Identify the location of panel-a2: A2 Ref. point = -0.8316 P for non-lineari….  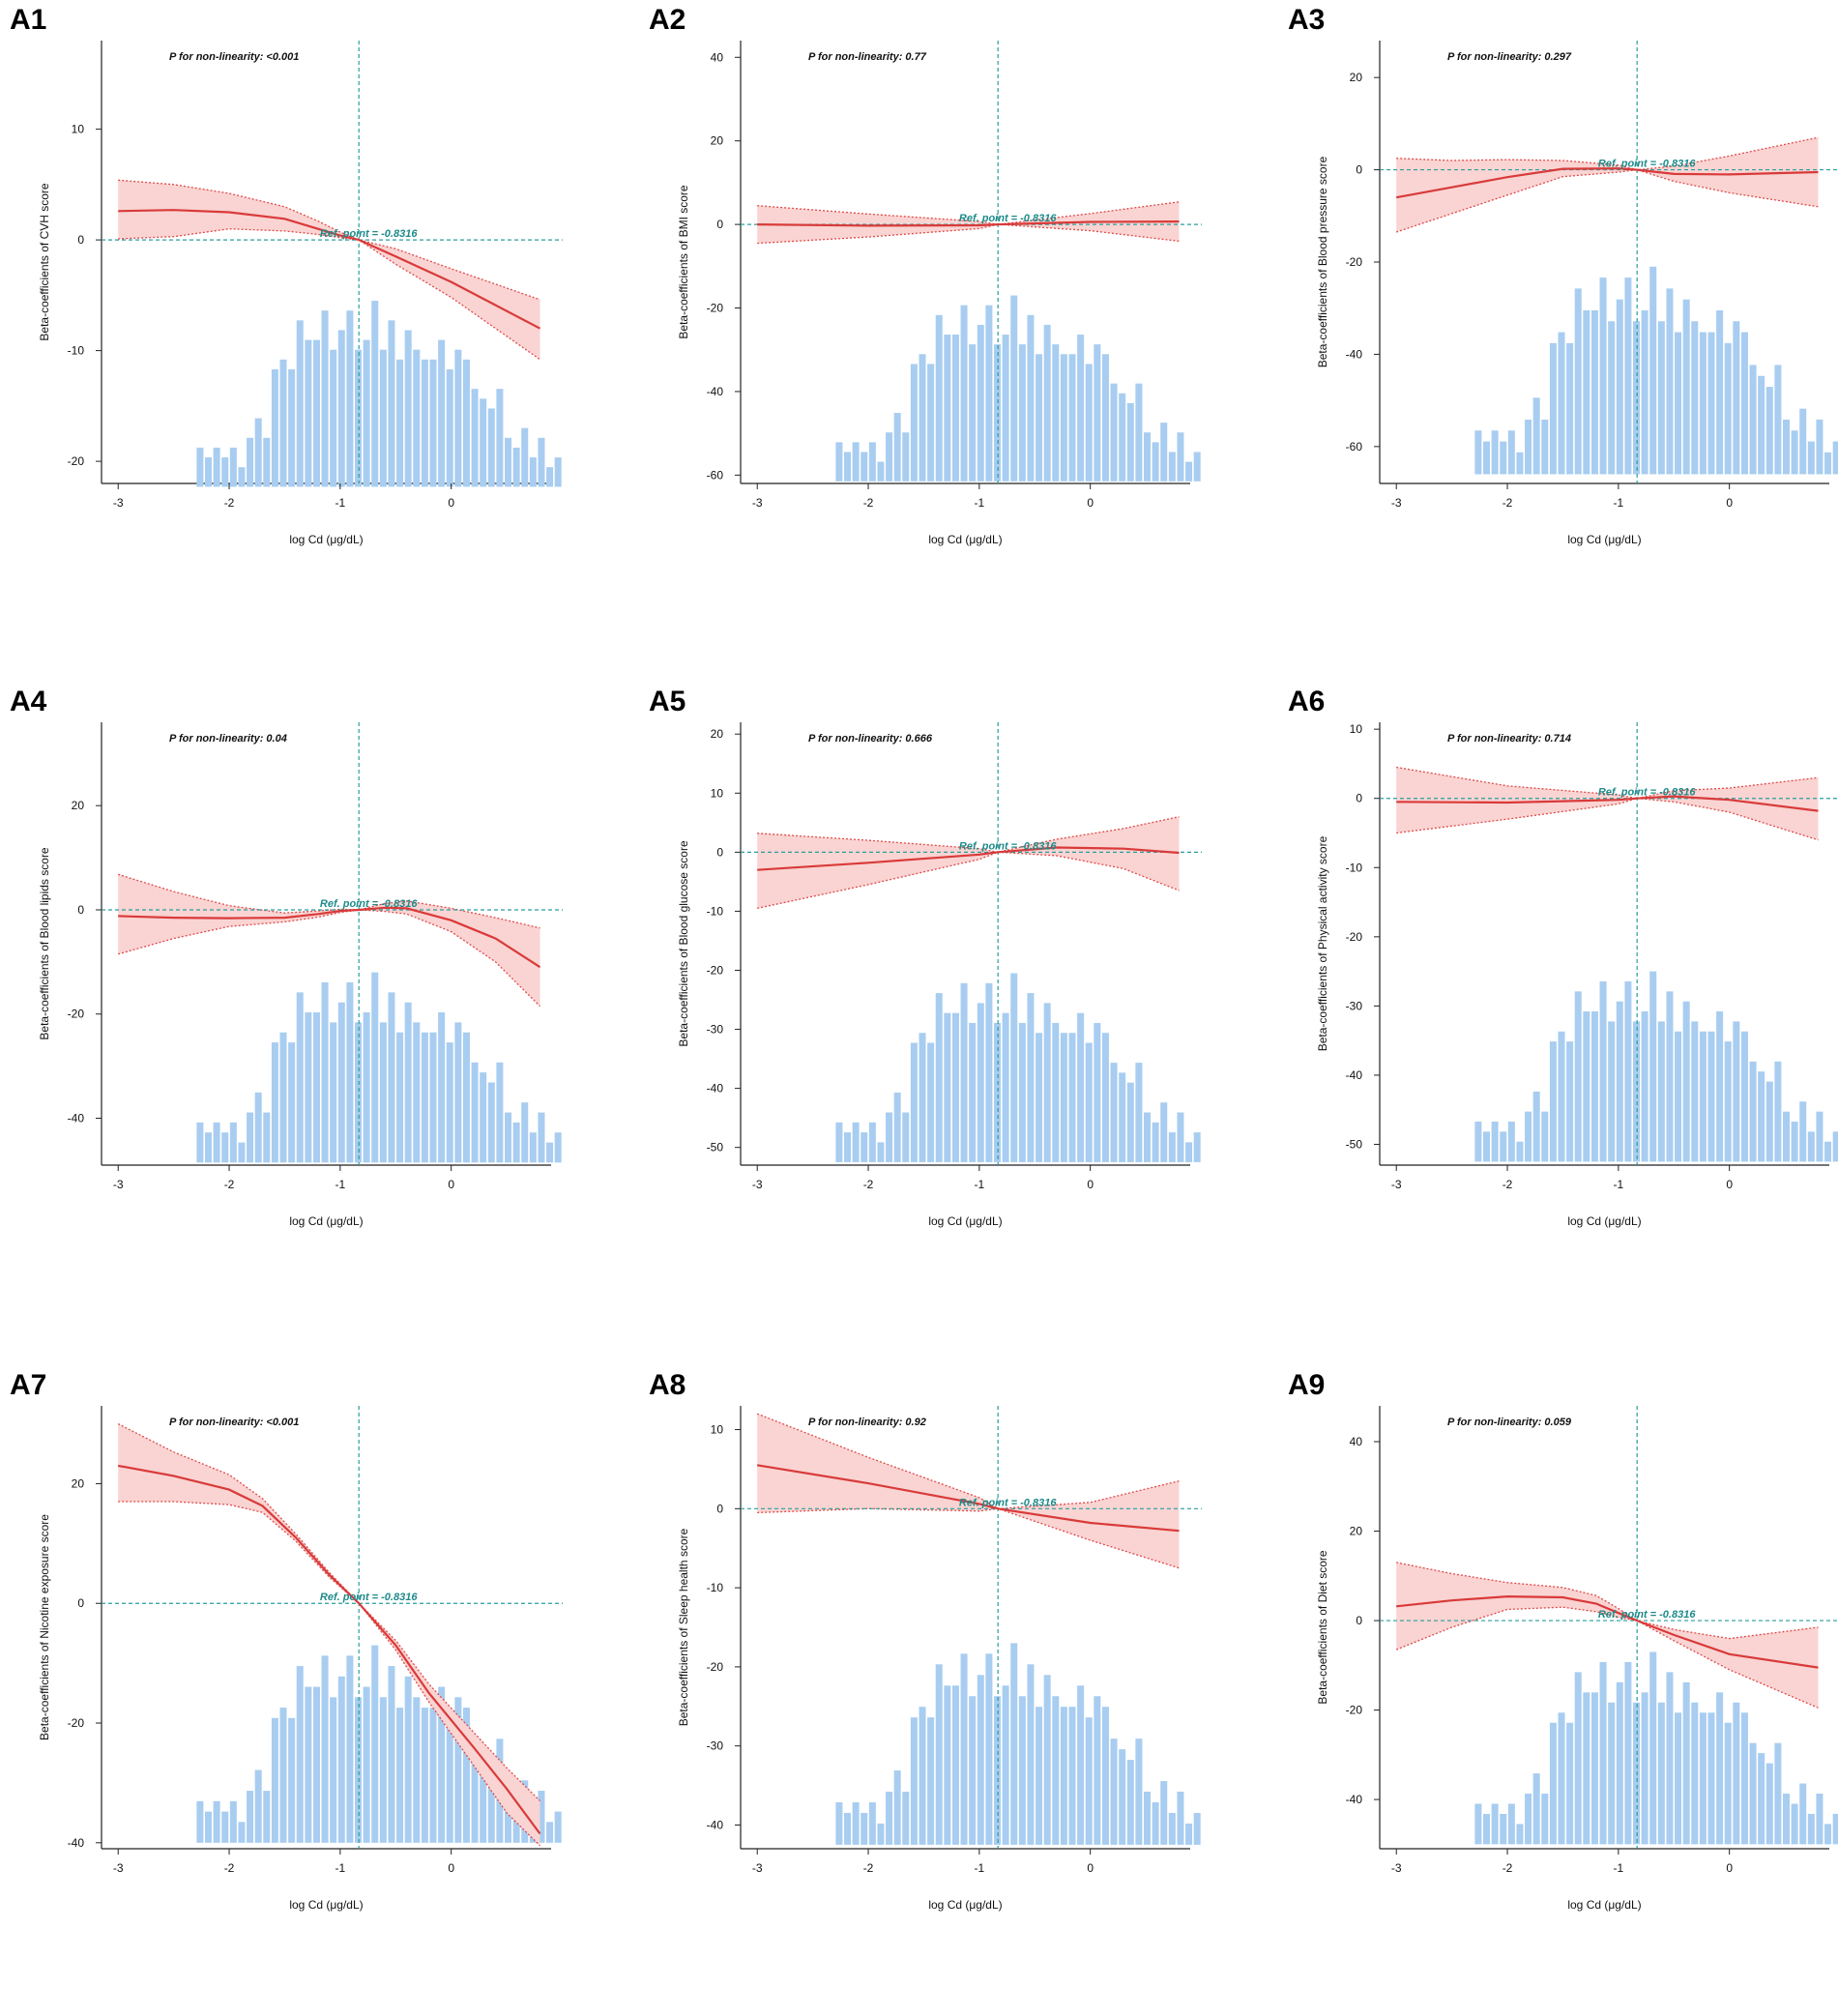
(945, 325).